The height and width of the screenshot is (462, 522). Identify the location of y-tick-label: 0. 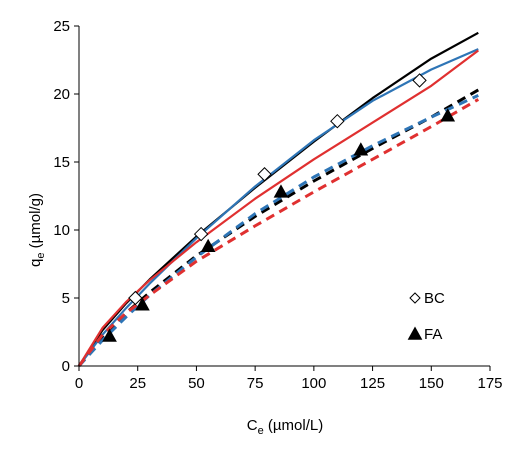
(66, 366).